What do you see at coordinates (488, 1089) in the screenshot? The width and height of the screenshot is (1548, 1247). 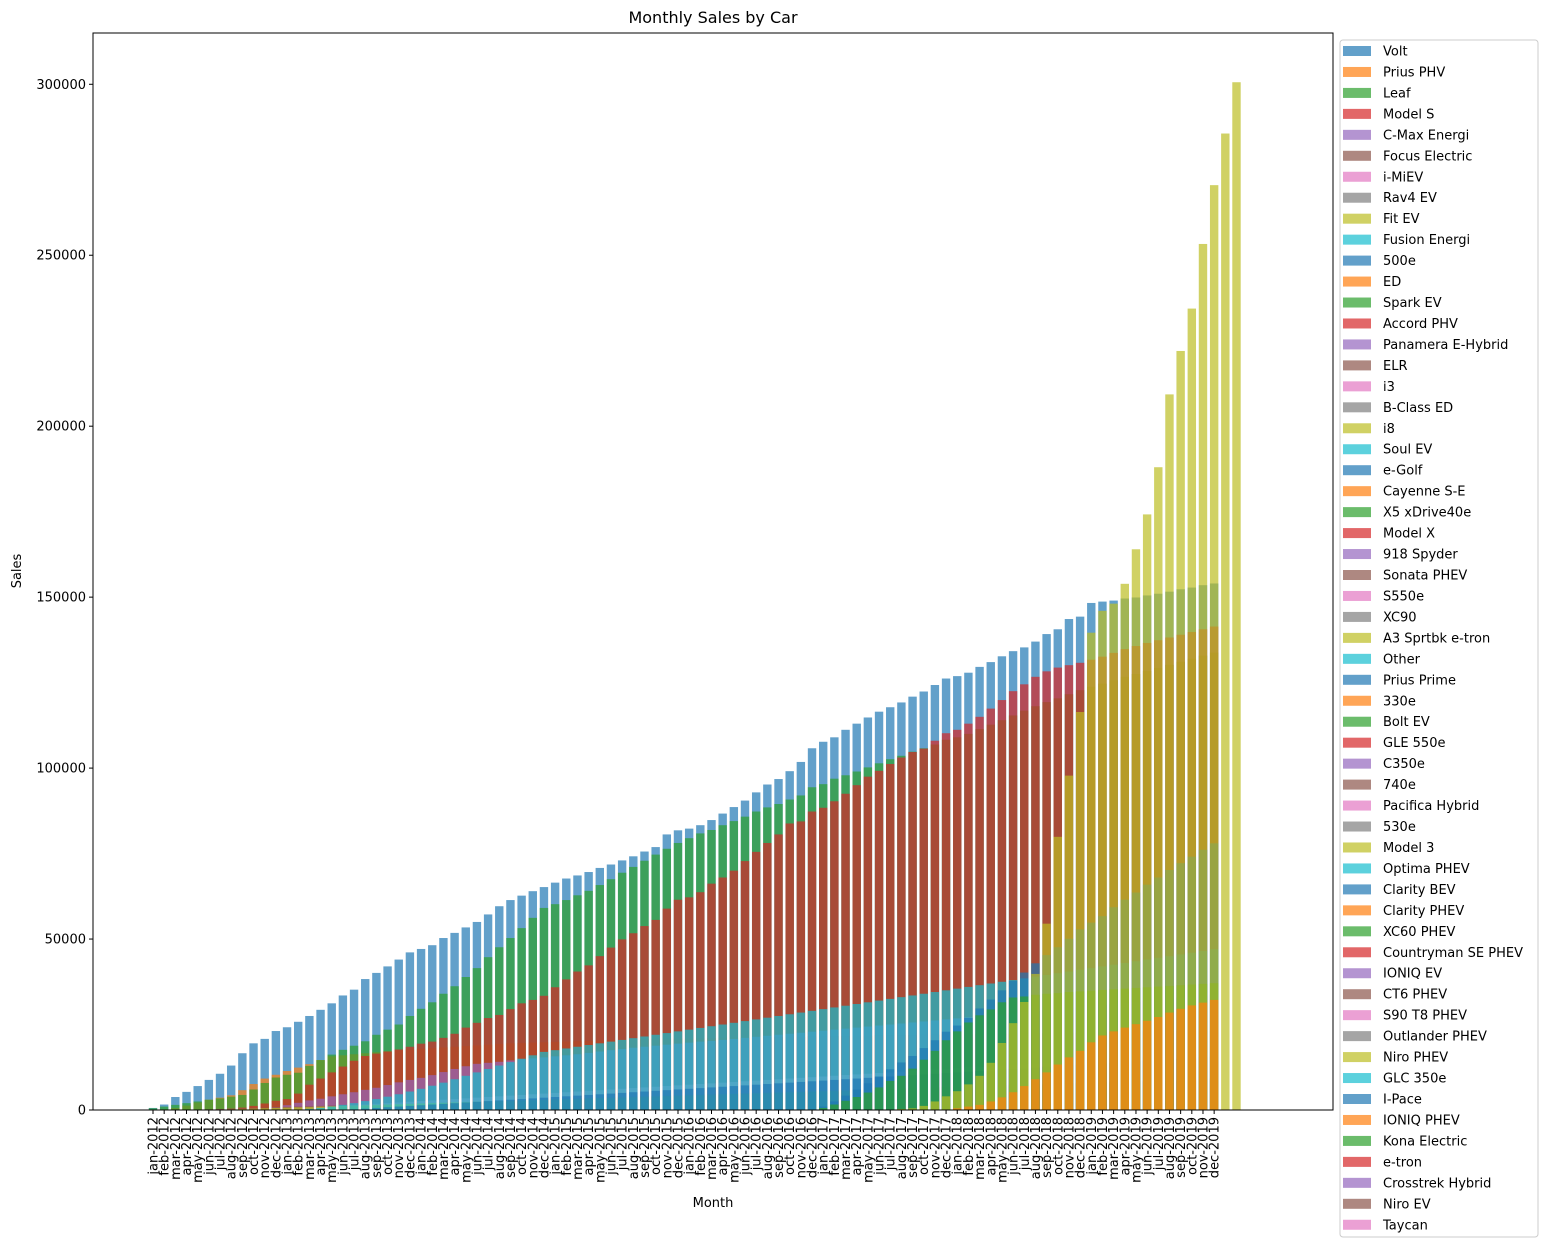 I see `bar-fusion-energi-jul-2014` at bounding box center [488, 1089].